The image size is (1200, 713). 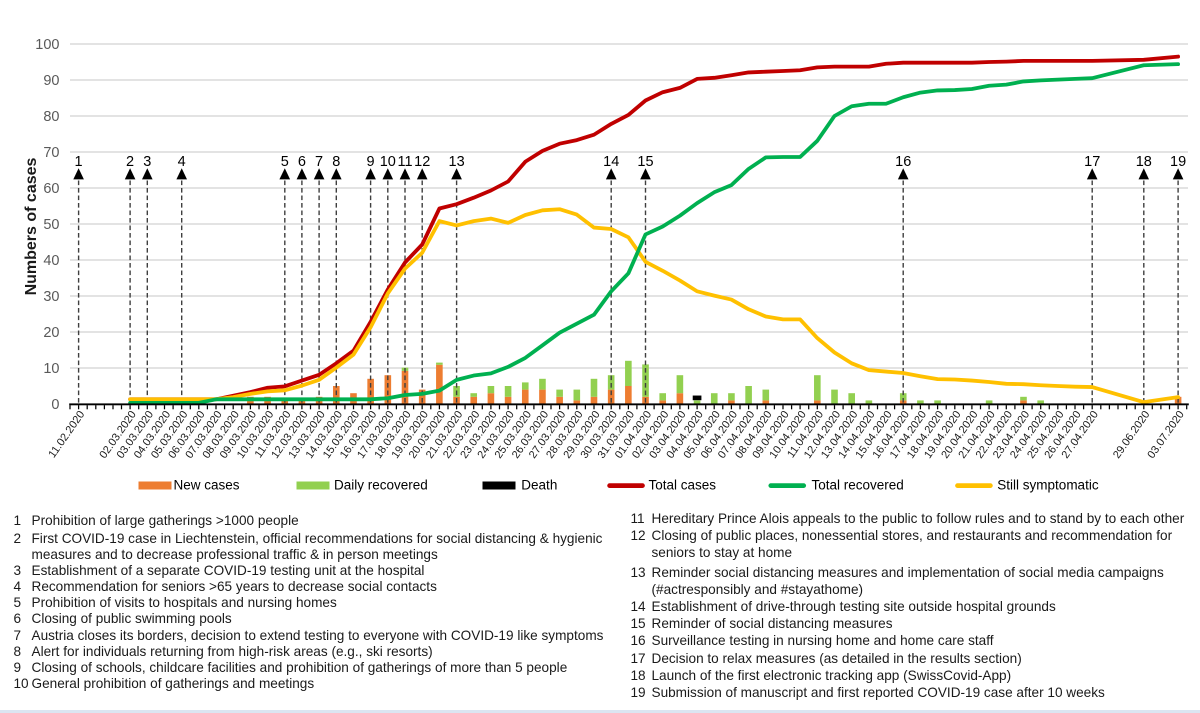 What do you see at coordinates (66, 434) in the screenshot?
I see `svg-text: 11.02.2020` at bounding box center [66, 434].